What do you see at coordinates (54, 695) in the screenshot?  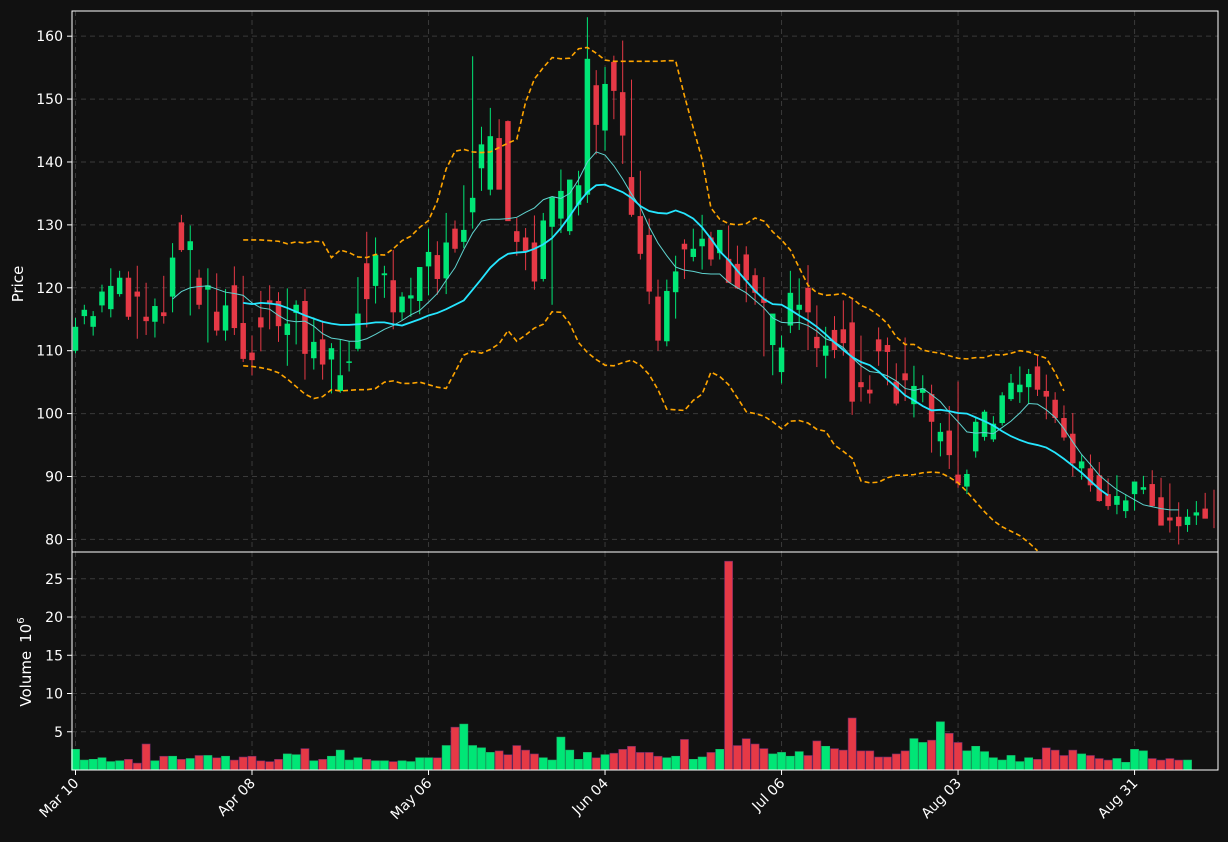 I see `volume-tick-label: 10` at bounding box center [54, 695].